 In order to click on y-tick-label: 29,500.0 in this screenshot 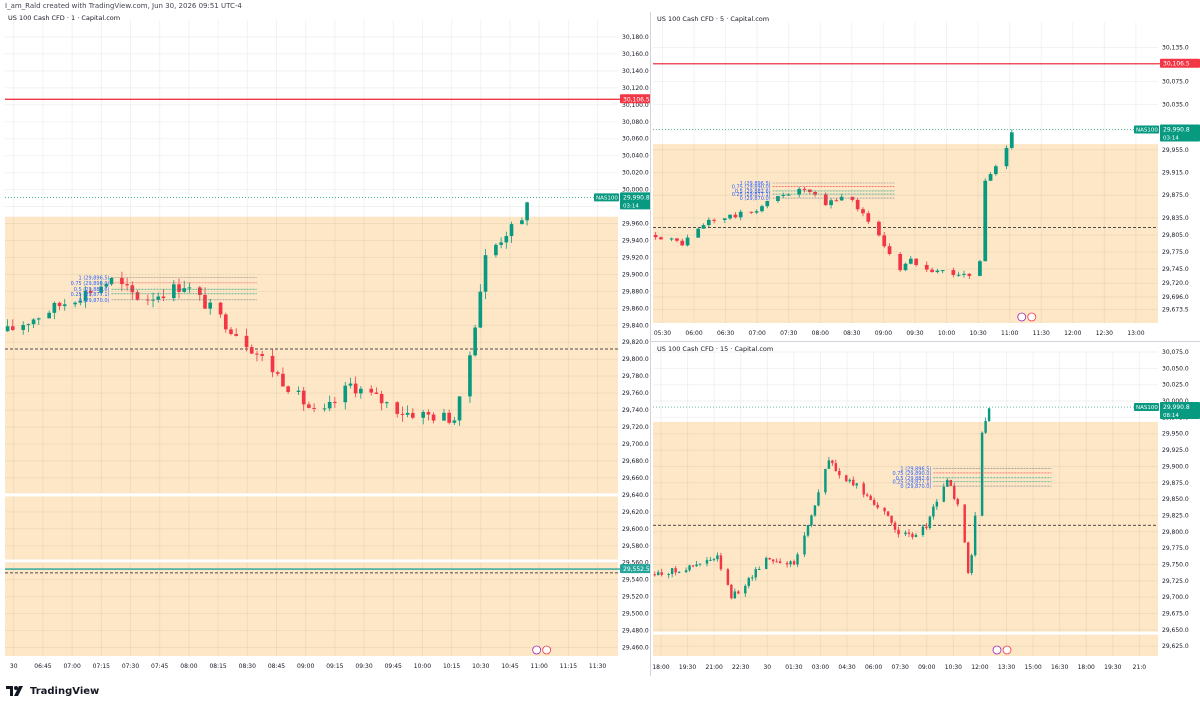, I will do `click(635, 614)`.